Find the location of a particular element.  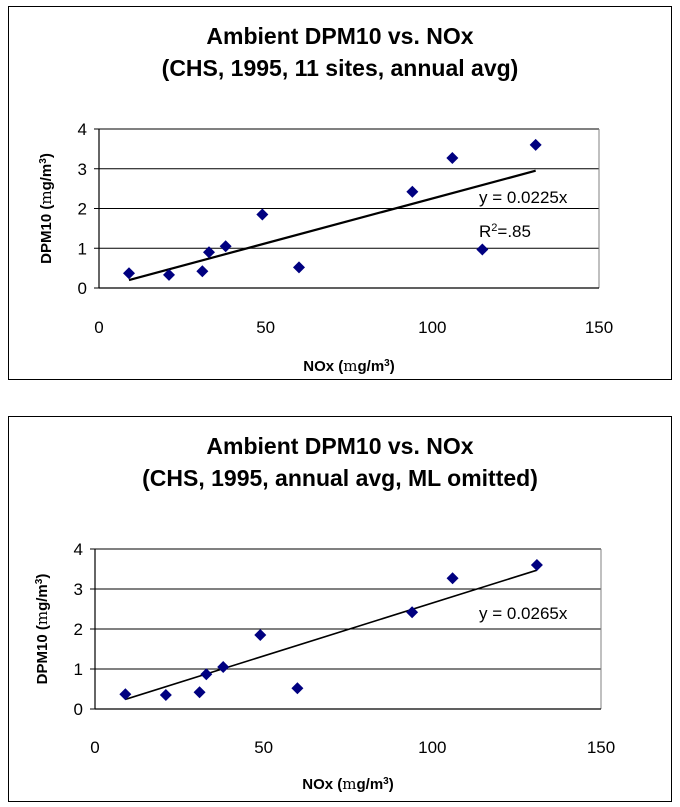

trendline-r-squared: R2=.85 is located at coordinates (505, 231).